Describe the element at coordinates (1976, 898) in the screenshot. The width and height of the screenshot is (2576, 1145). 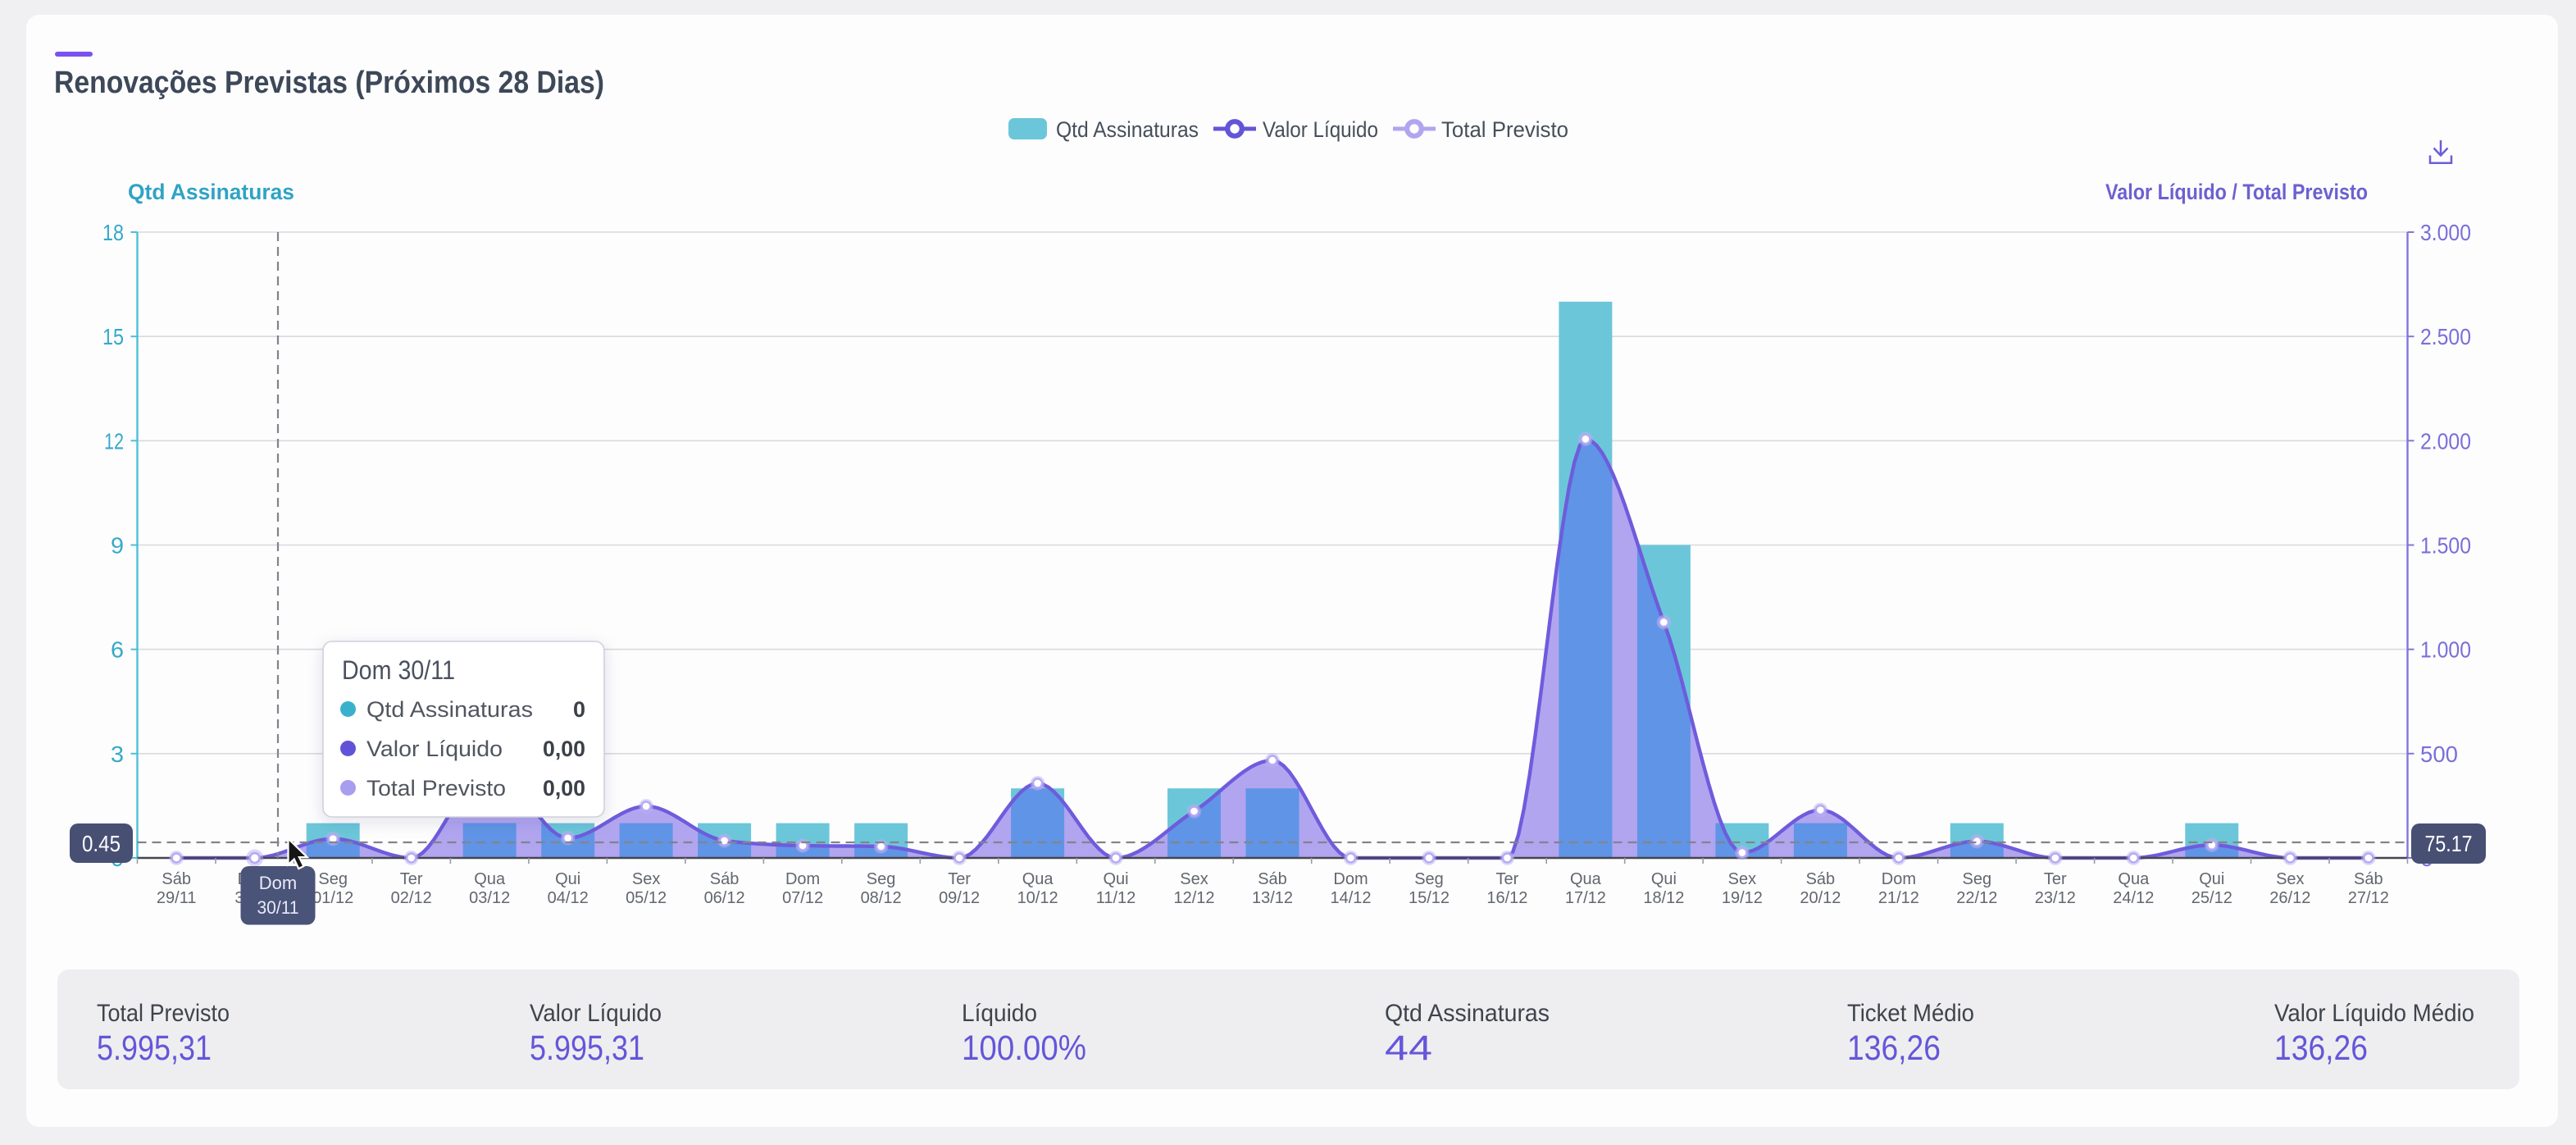
I see `svg-text: 22/12` at that location.